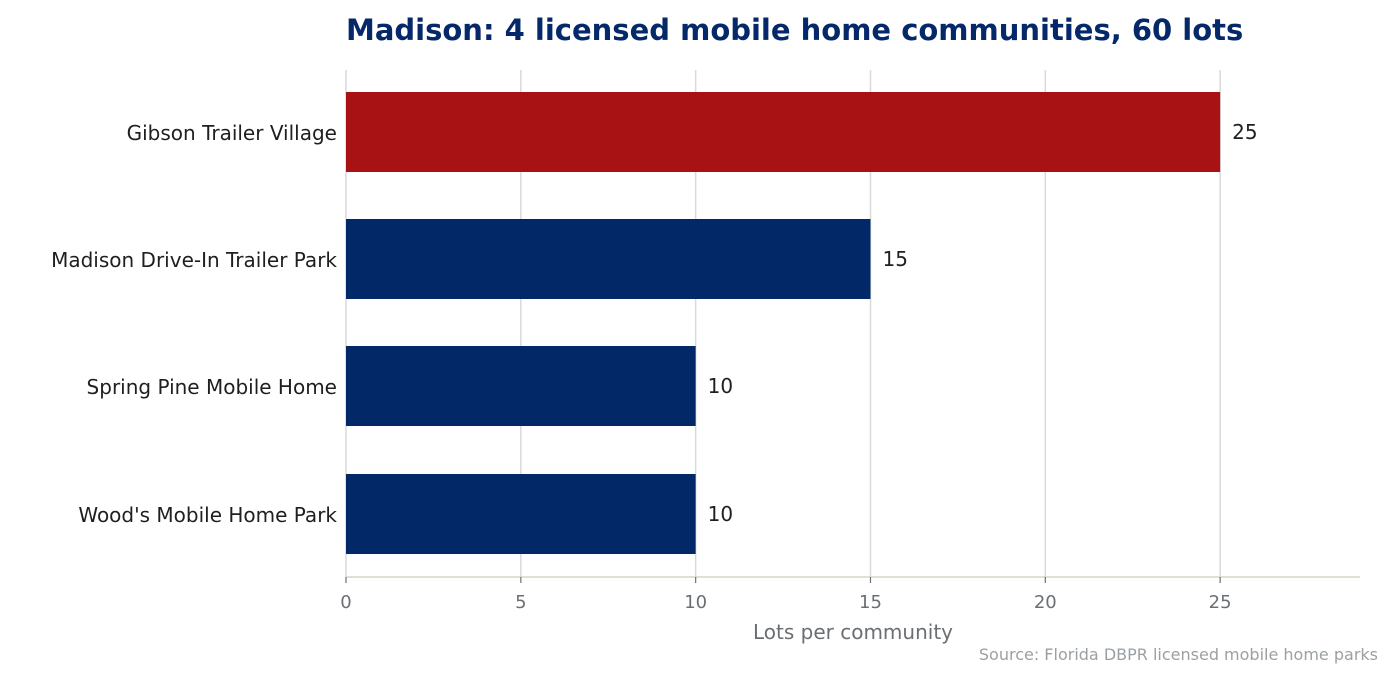  Describe the element at coordinates (232, 133) in the screenshot. I see `category-label: Gibson Trailer Village` at that location.